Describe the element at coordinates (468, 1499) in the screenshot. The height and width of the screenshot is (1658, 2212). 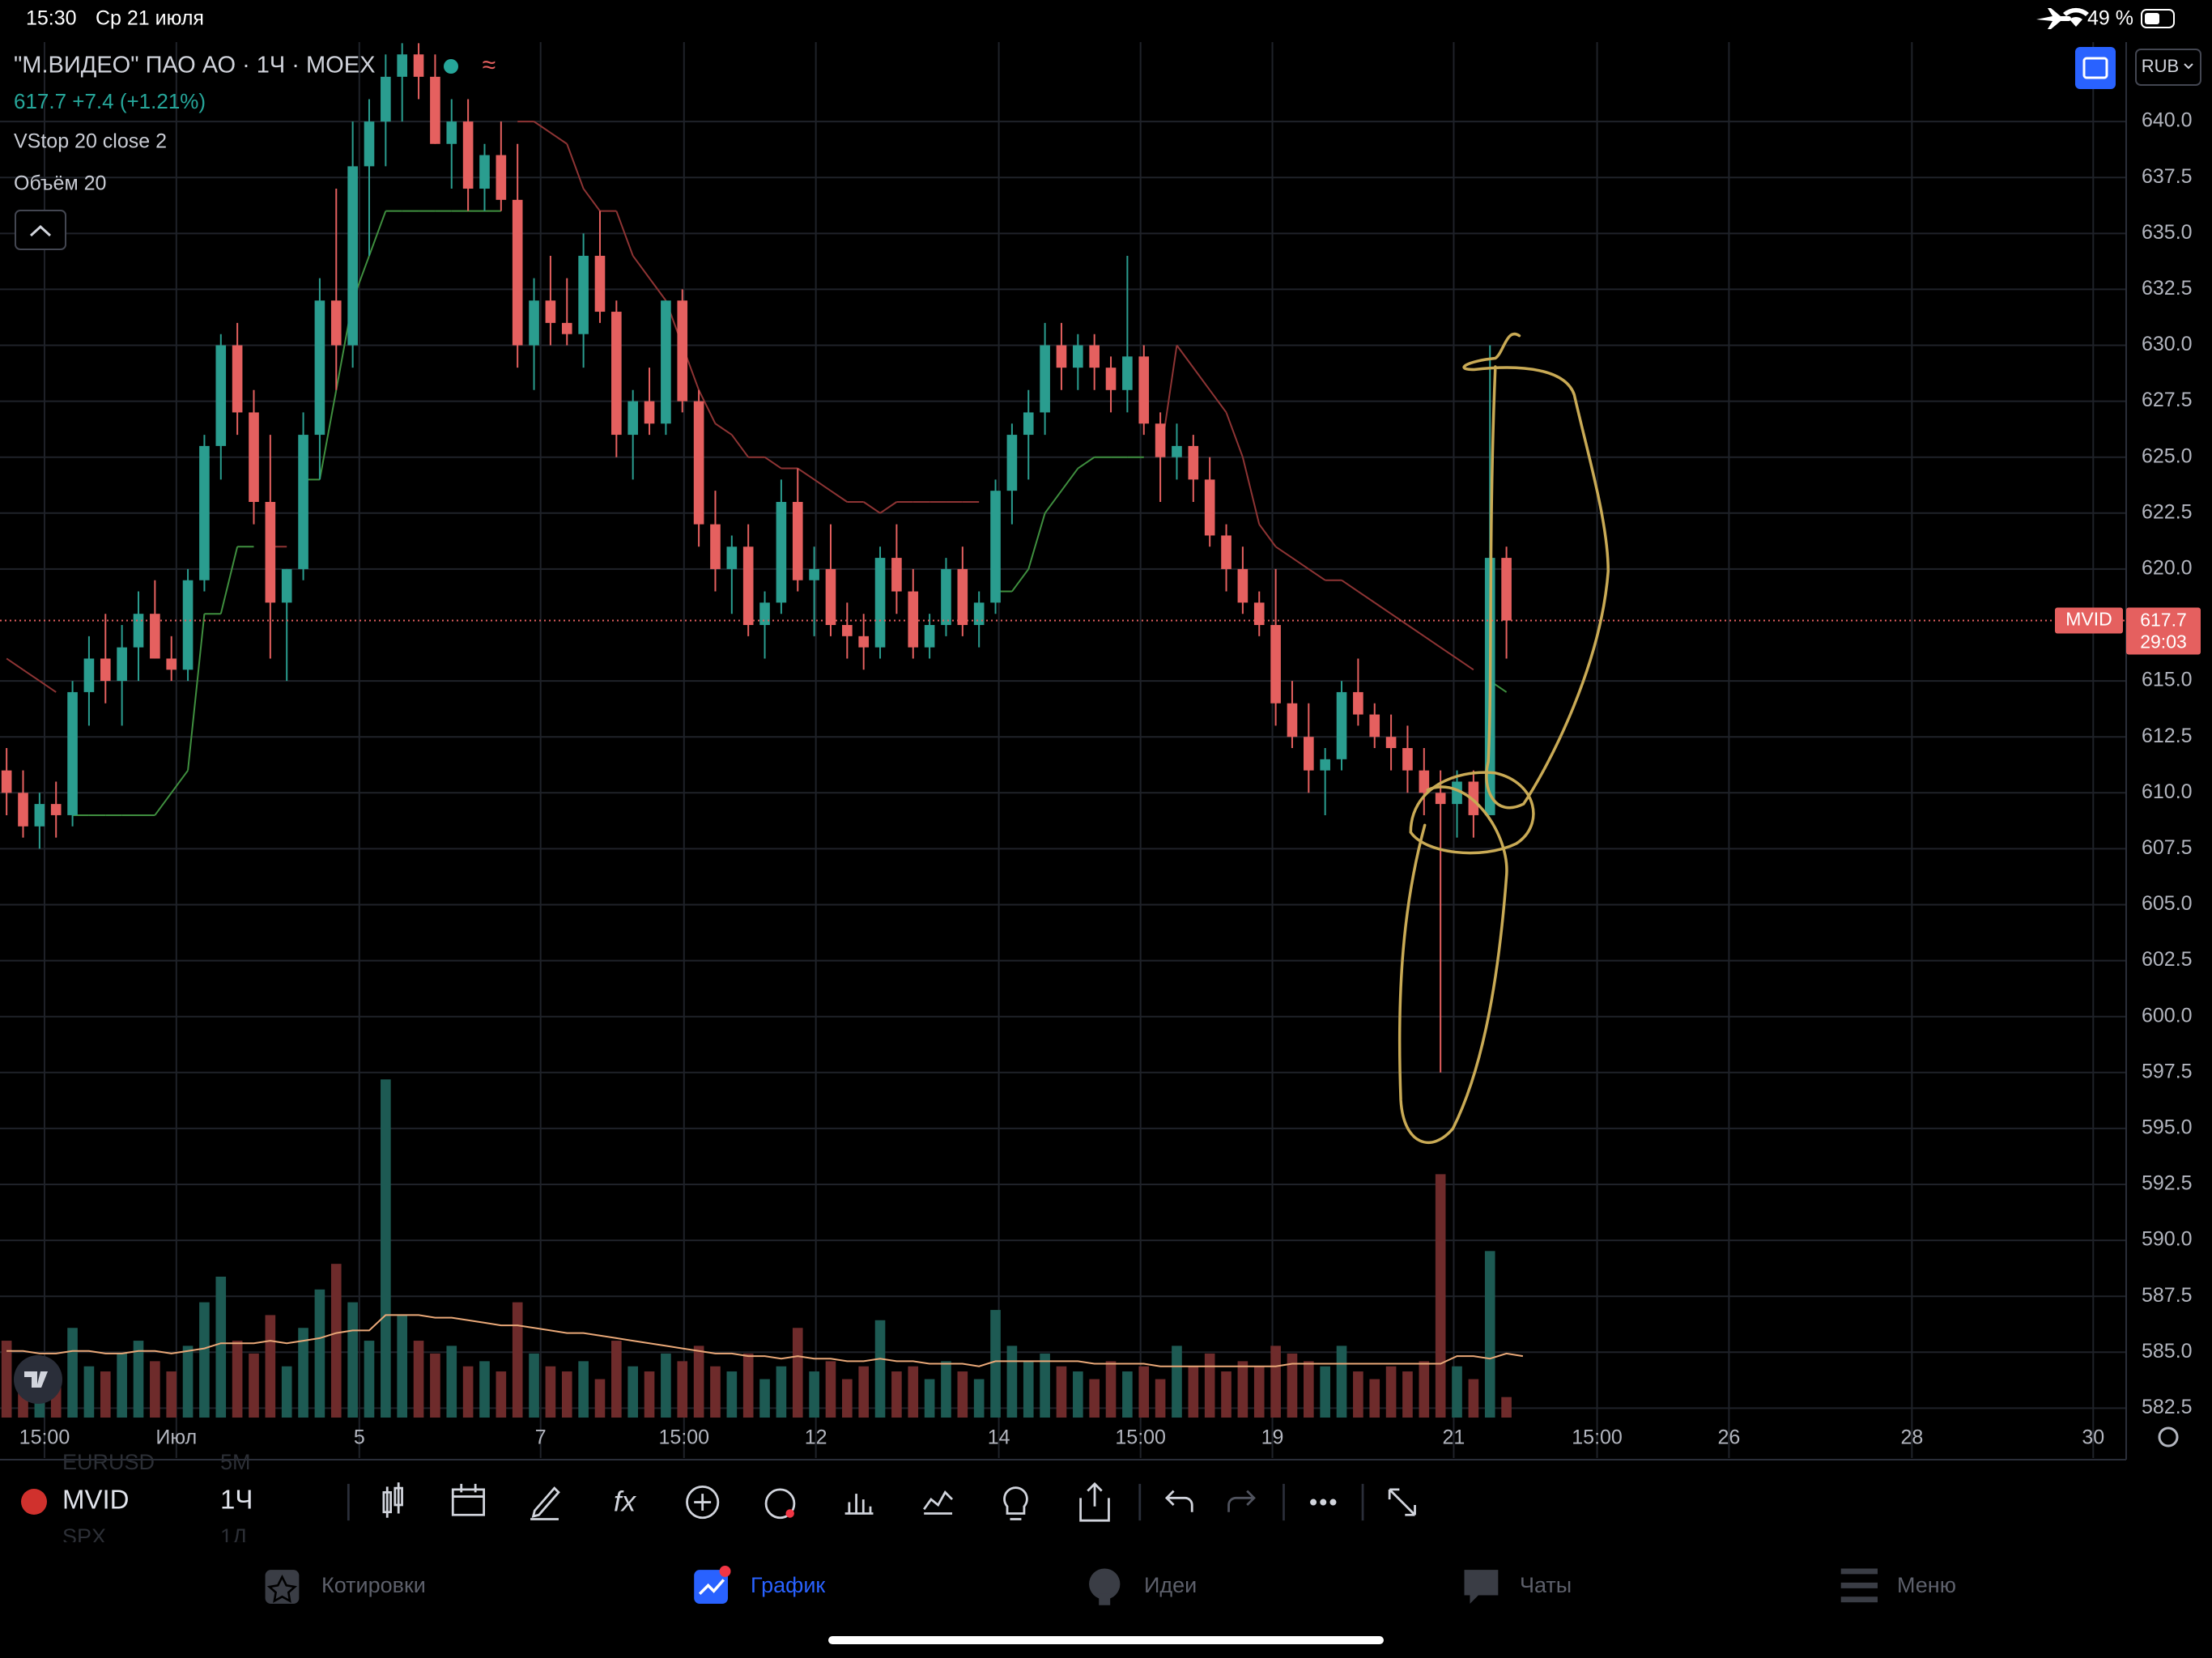
I see `tool-replay` at that location.